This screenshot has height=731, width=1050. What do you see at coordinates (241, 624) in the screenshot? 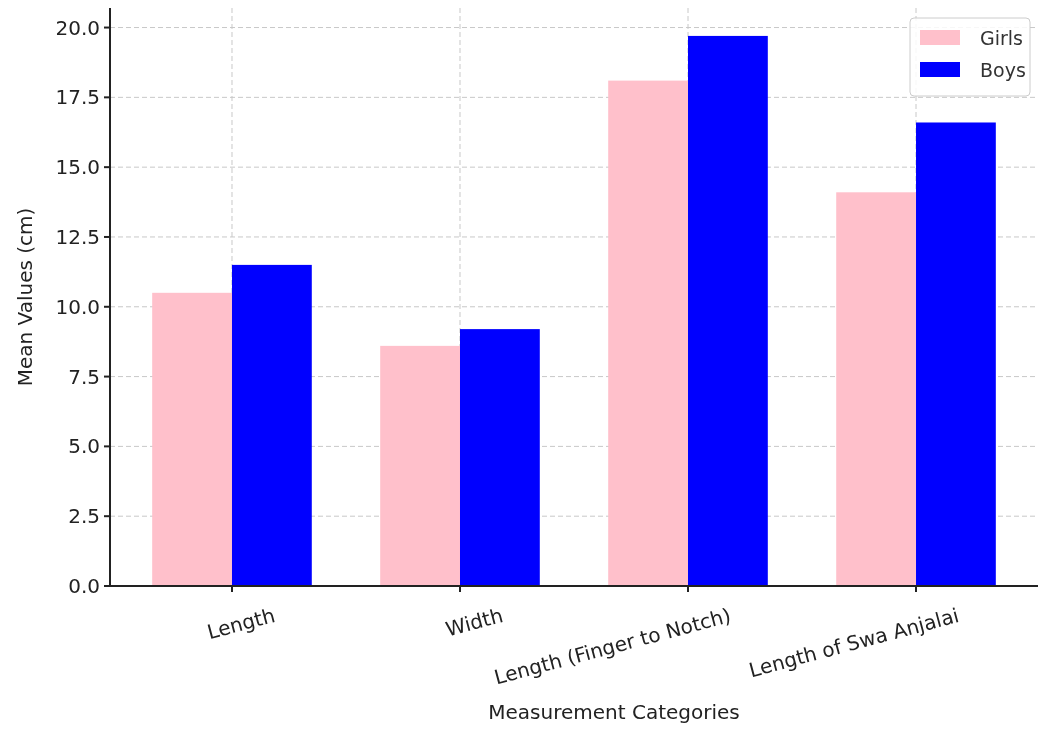
I see `x-tick-label: Length` at bounding box center [241, 624].